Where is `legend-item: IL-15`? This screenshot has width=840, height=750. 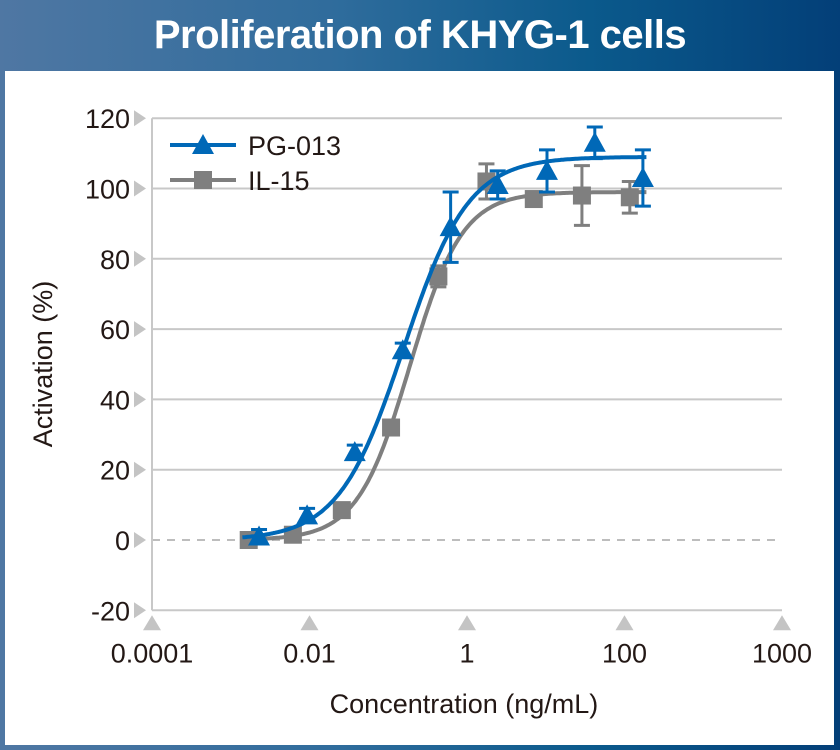
legend-item: IL-15 is located at coordinates (240, 181).